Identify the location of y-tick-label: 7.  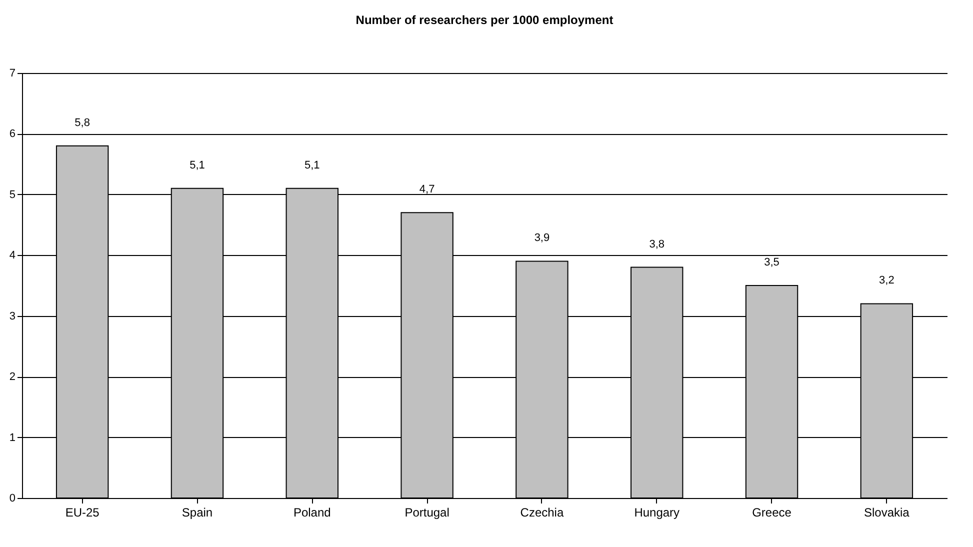
(12, 74).